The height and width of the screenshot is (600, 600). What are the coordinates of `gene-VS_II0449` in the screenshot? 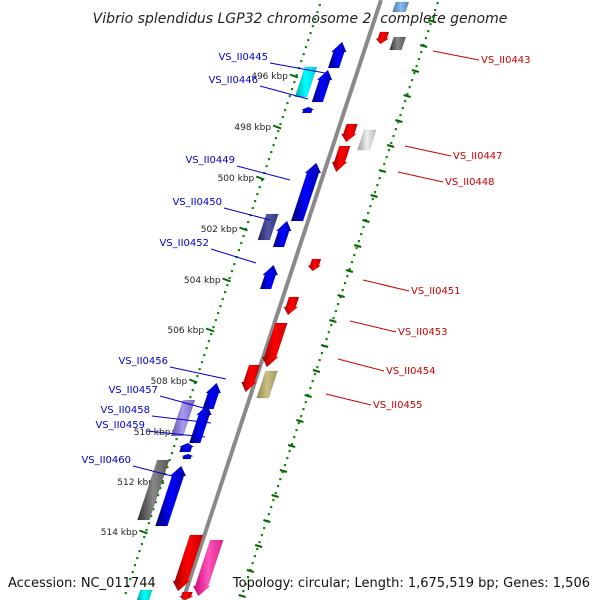 It's located at (306, 192).